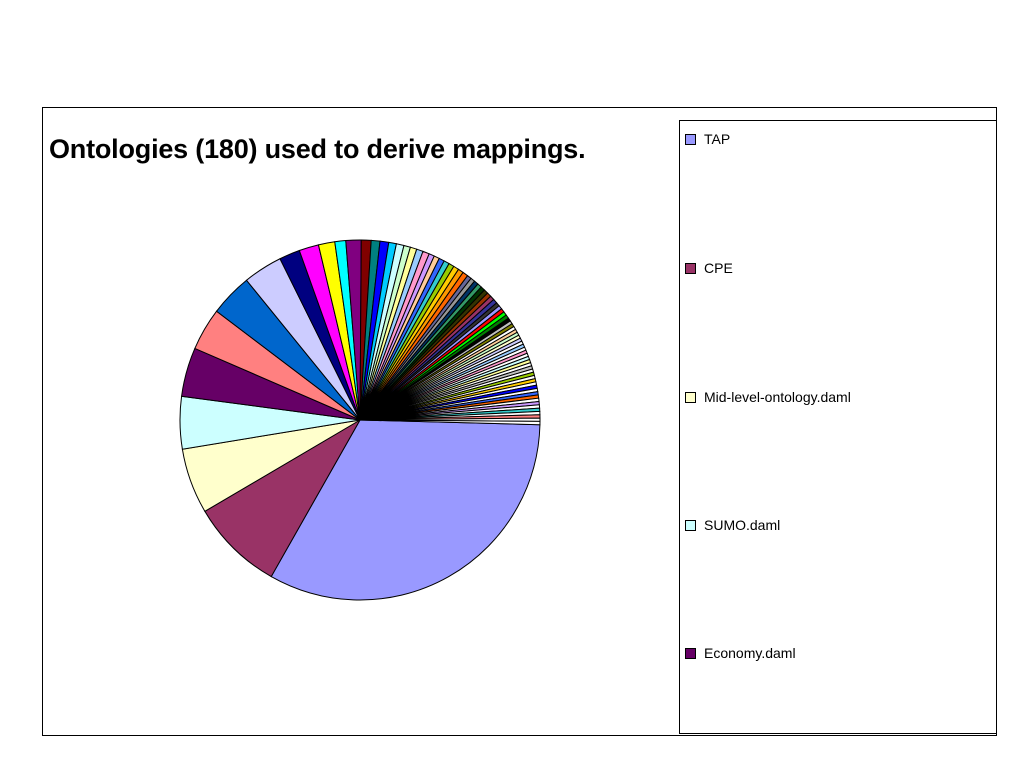 The height and width of the screenshot is (768, 1024). I want to click on legend-item-economy-daml: Economy.daml, so click(740, 653).